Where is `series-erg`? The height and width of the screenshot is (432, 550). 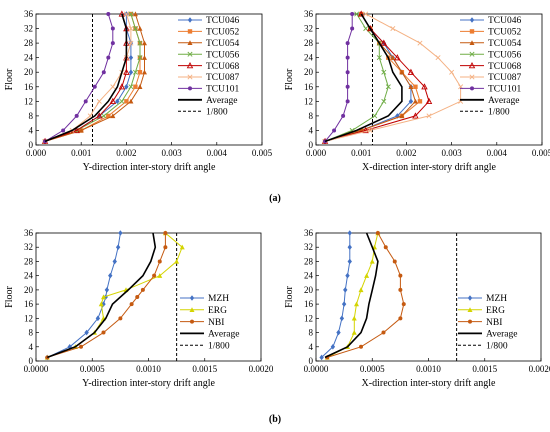
series-erg is located at coordinates (114, 295).